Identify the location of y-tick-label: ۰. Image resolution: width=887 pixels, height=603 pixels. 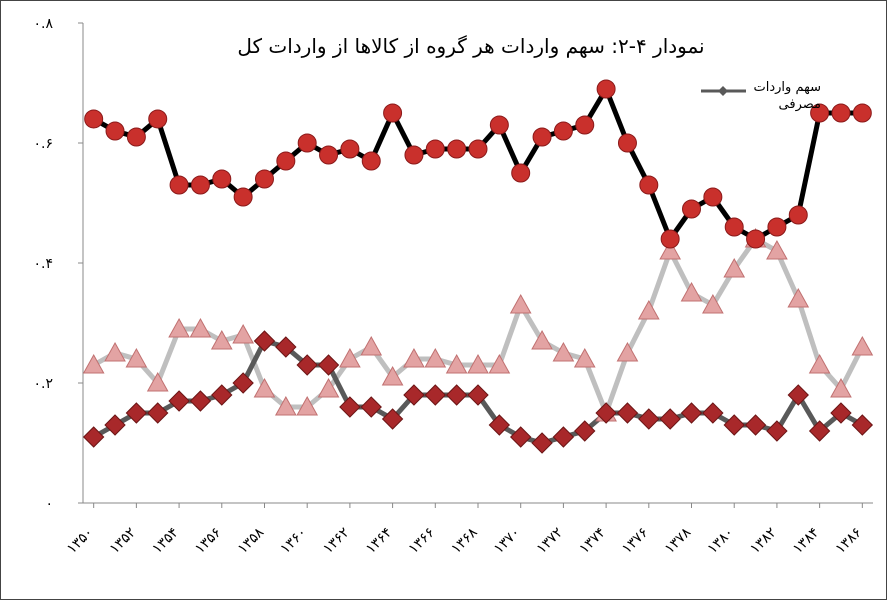
(49, 504).